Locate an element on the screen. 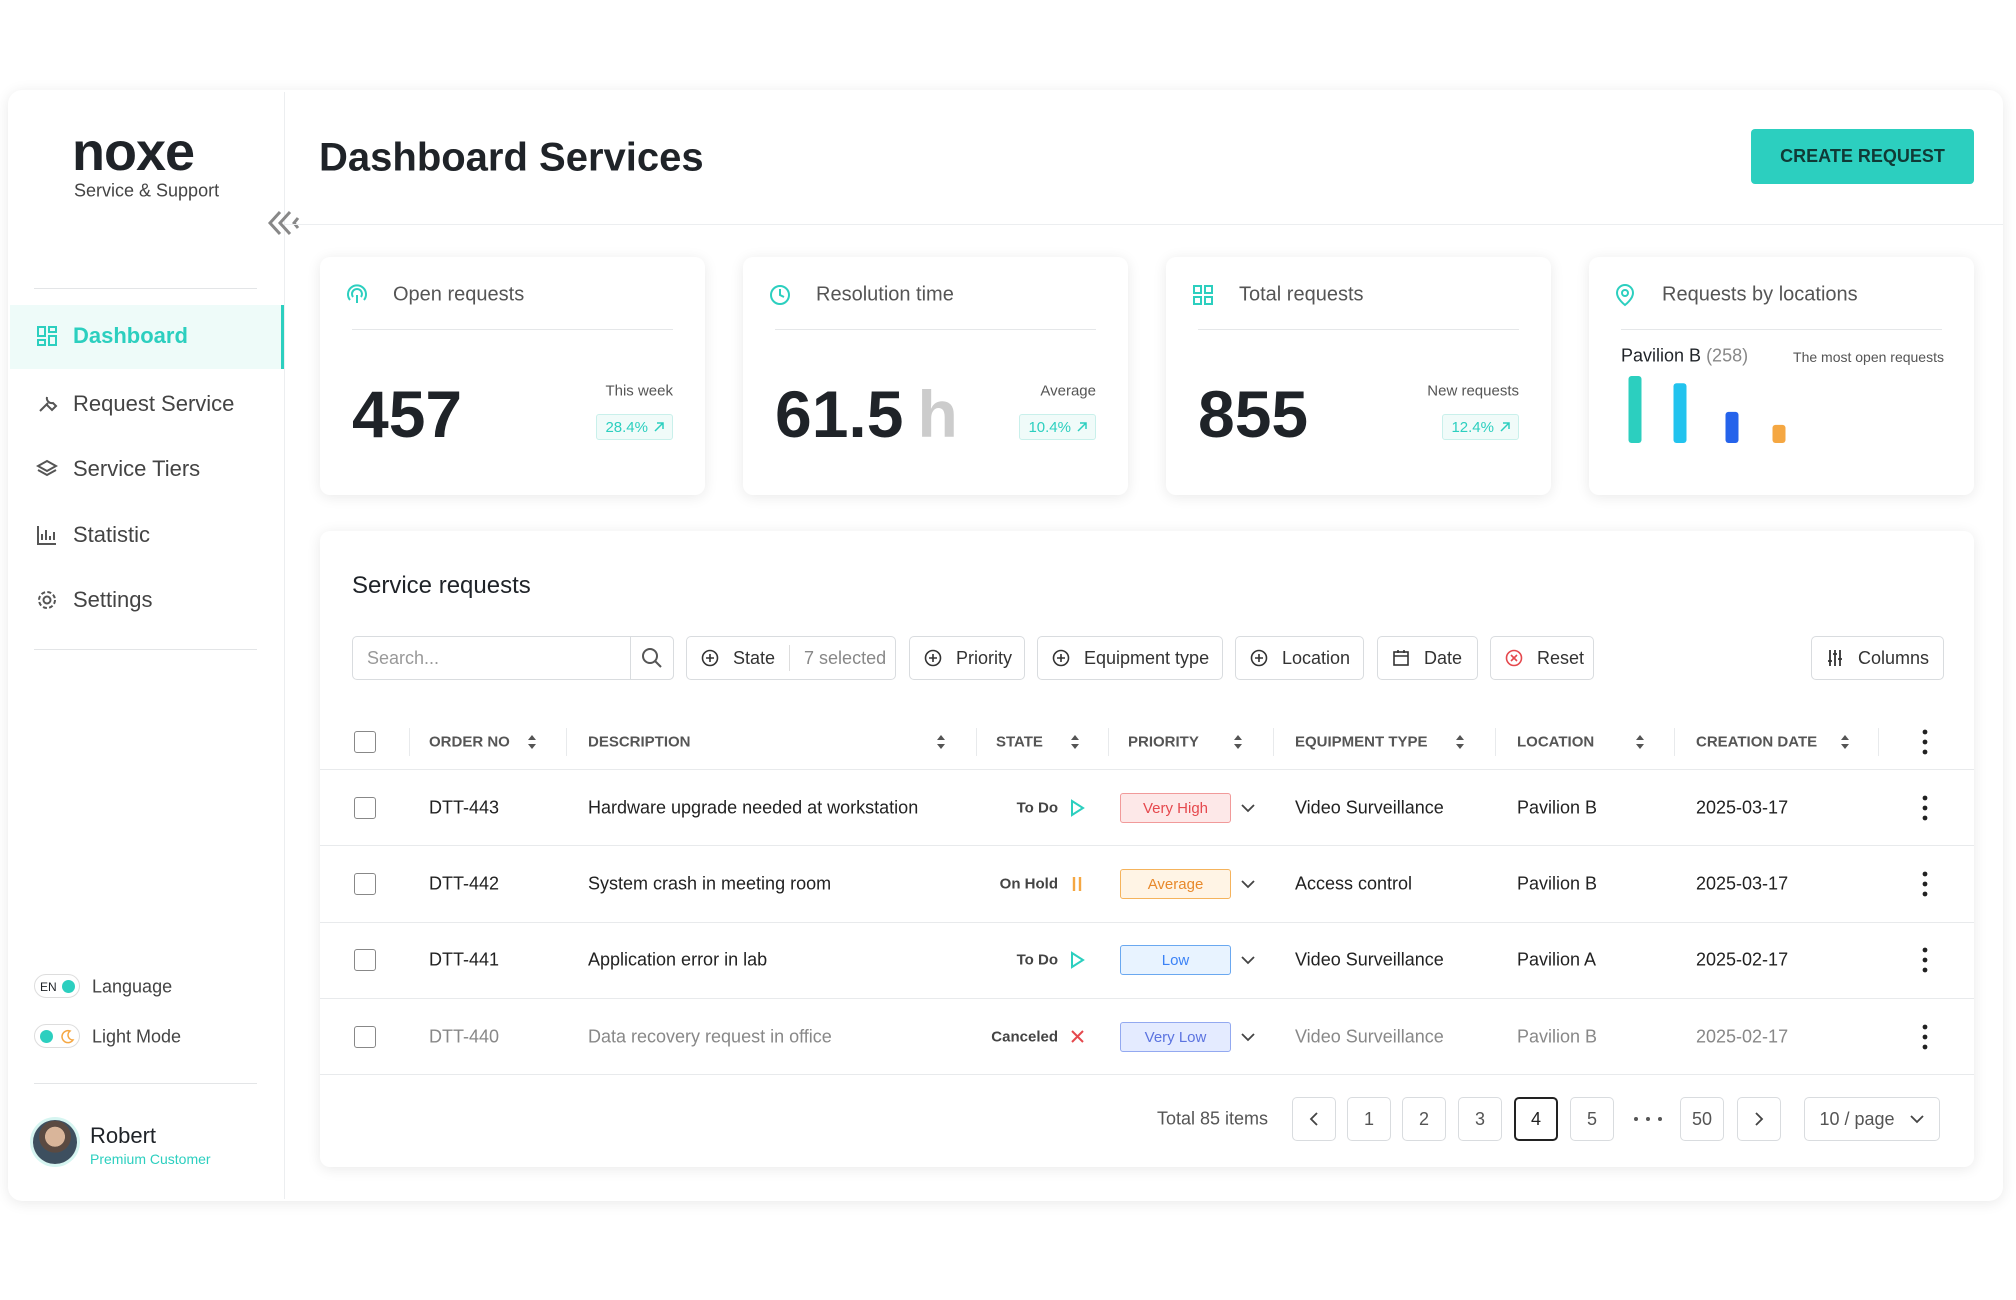 Image resolution: width=2016 pixels, height=1300 pixels. stat-card: Open requests 457 This week 28.4% is located at coordinates (512, 376).